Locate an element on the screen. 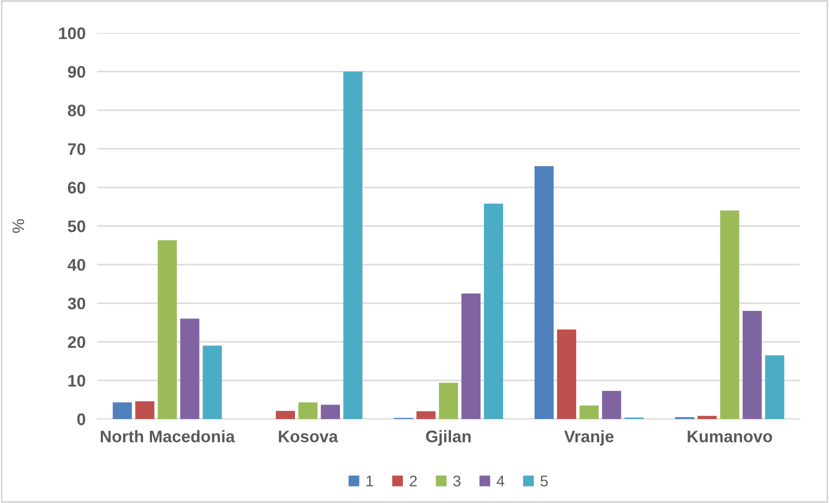  y-tick-label: 40 is located at coordinates (77, 265).